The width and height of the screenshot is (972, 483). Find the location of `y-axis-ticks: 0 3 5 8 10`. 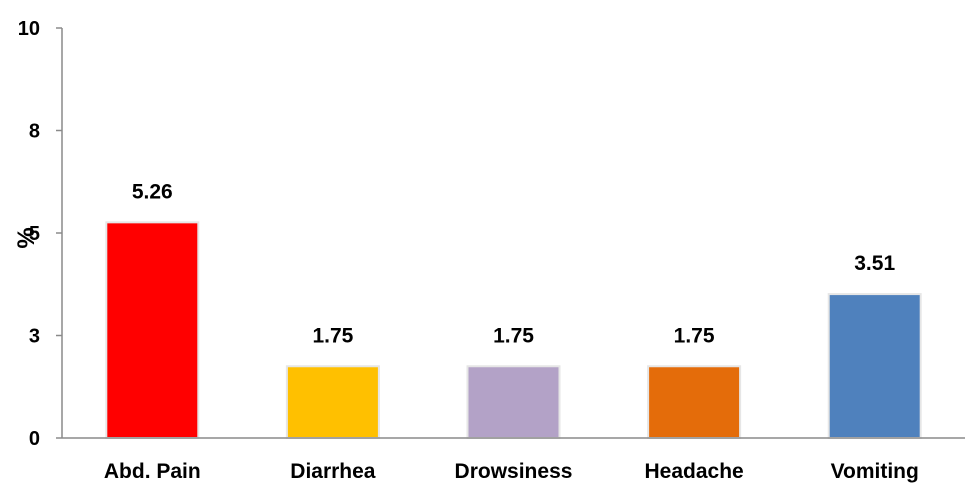

y-axis-ticks: 0 3 5 8 10 is located at coordinates (40, 234).